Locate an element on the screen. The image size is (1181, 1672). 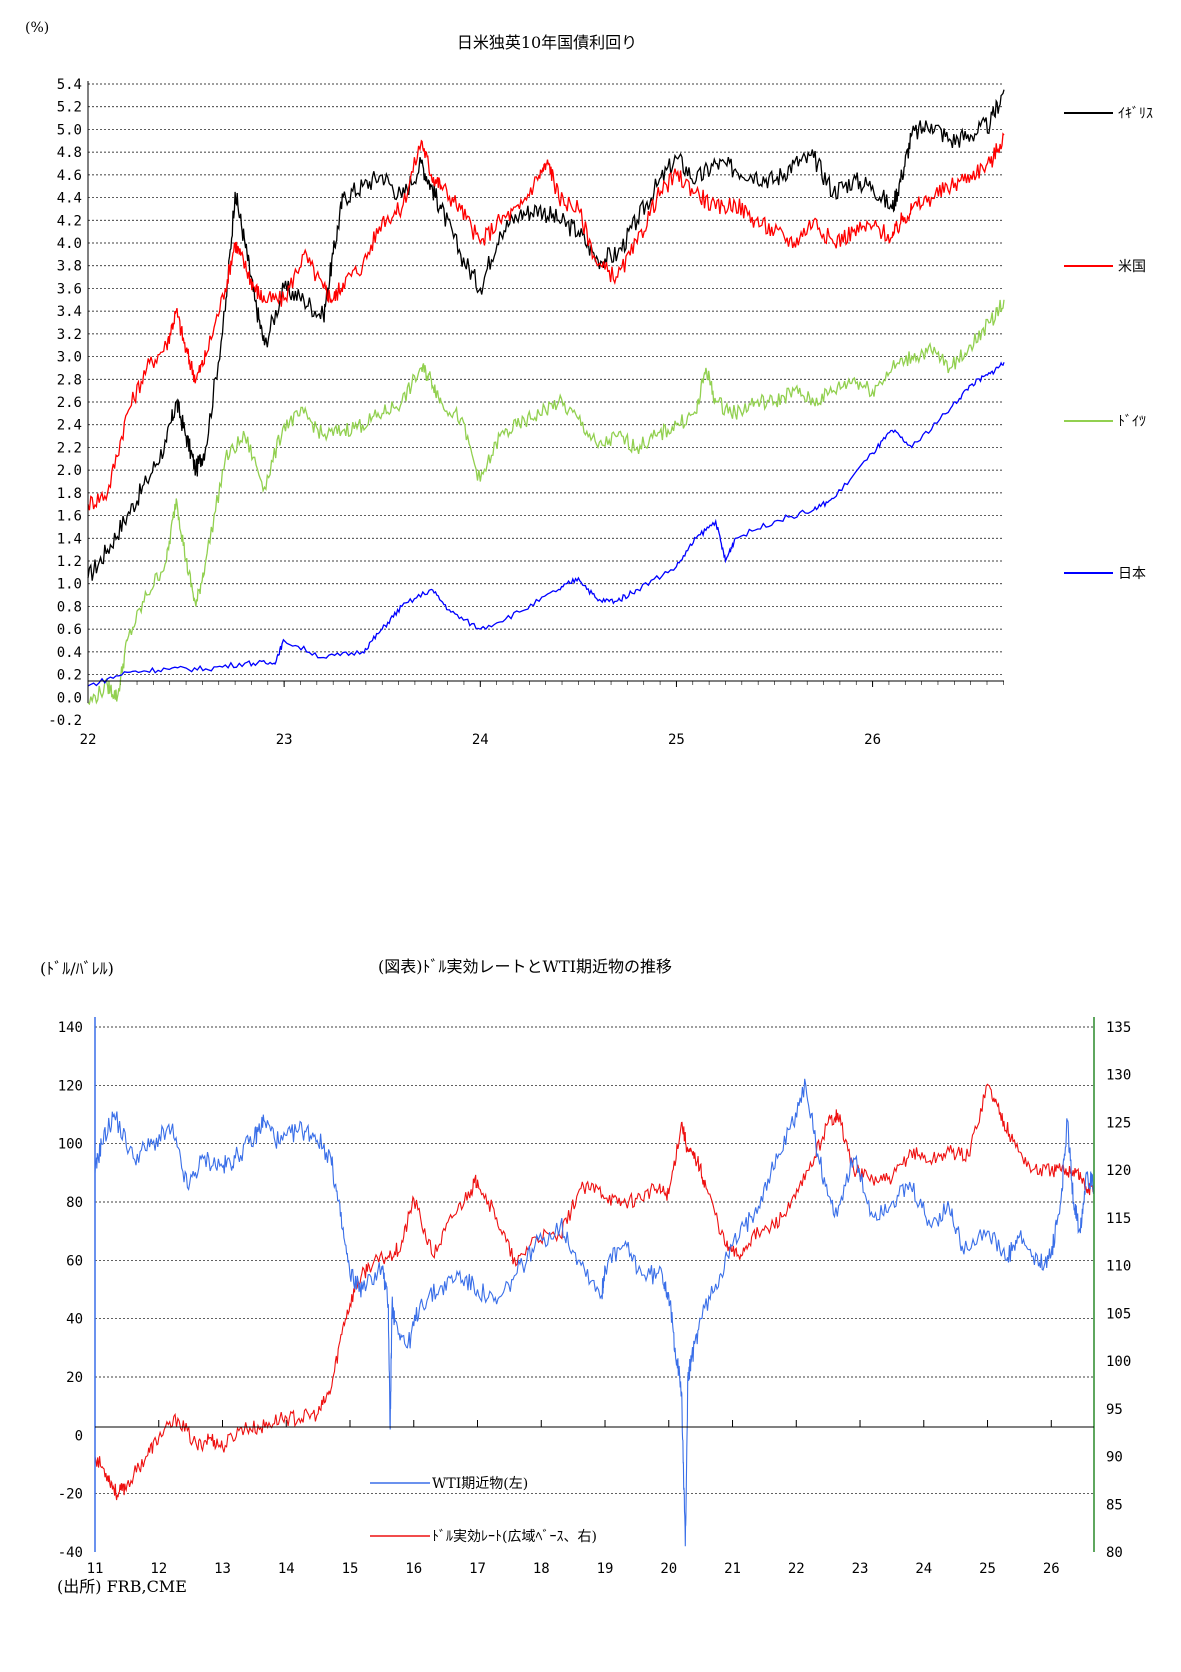
chart1-y-tick-label: 5.0 is located at coordinates (69, 130).